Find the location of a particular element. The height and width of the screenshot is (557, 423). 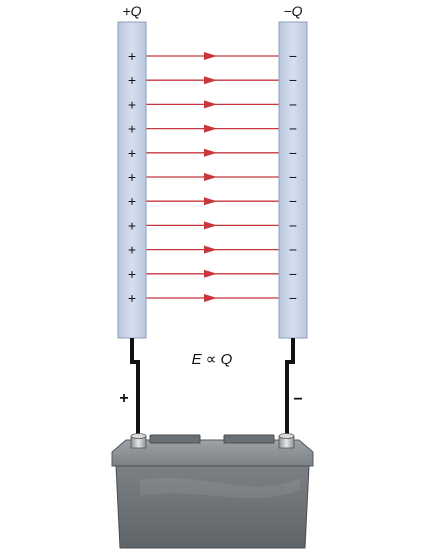

battery-negative-label: − is located at coordinates (297, 399).